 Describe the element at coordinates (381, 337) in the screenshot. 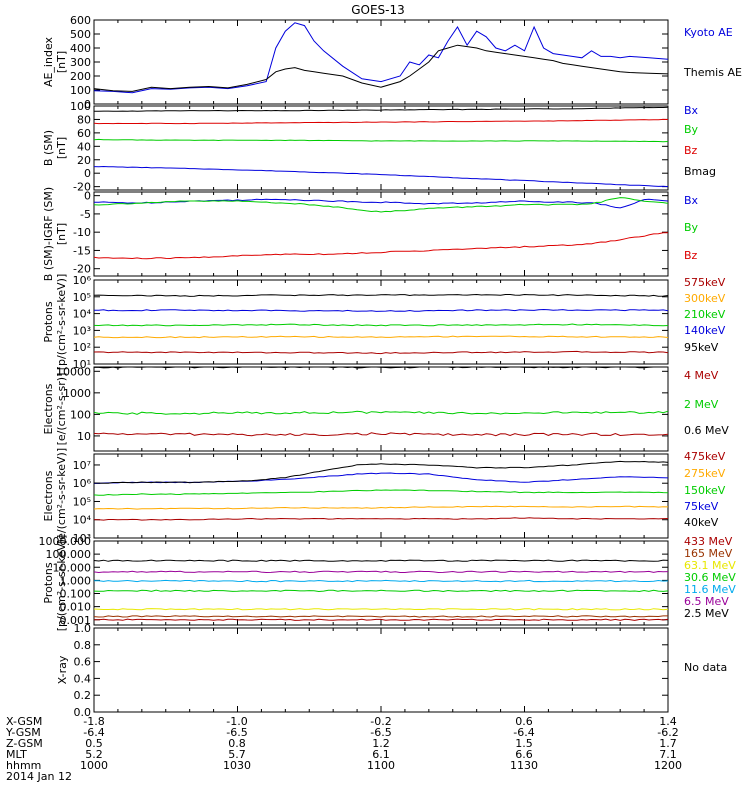

I see `series-line-300keV` at that location.